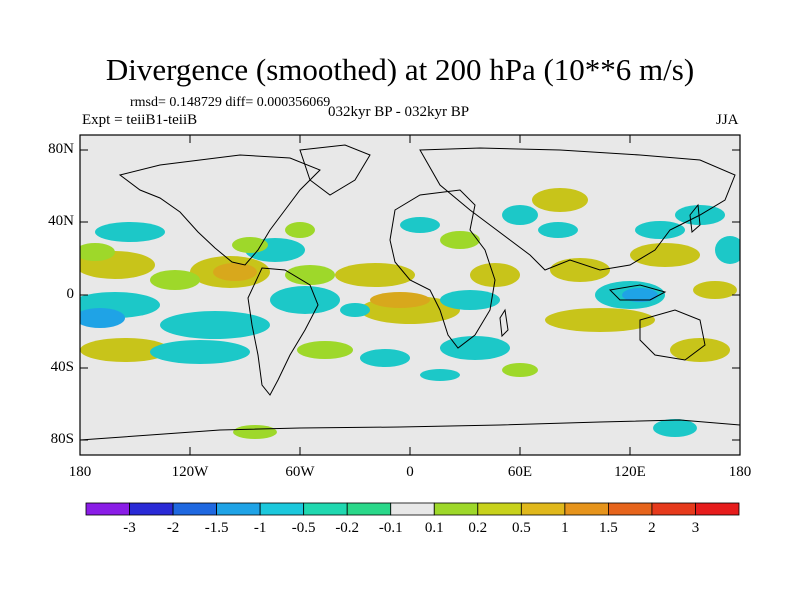  What do you see at coordinates (283, 331) in the screenshot?
I see `south-america-outline` at bounding box center [283, 331].